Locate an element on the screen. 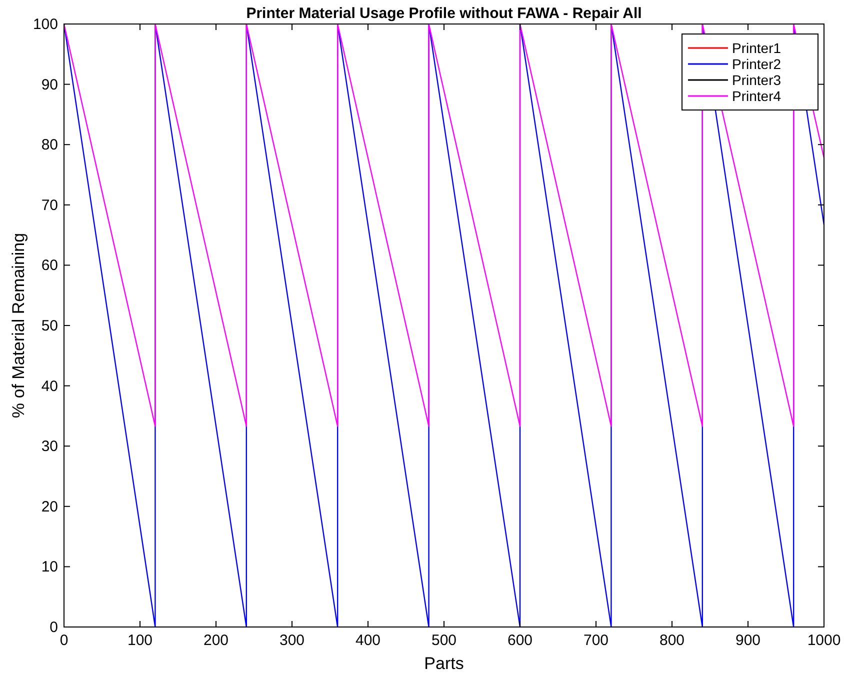  x-tick-label: 1000 is located at coordinates (824, 640).